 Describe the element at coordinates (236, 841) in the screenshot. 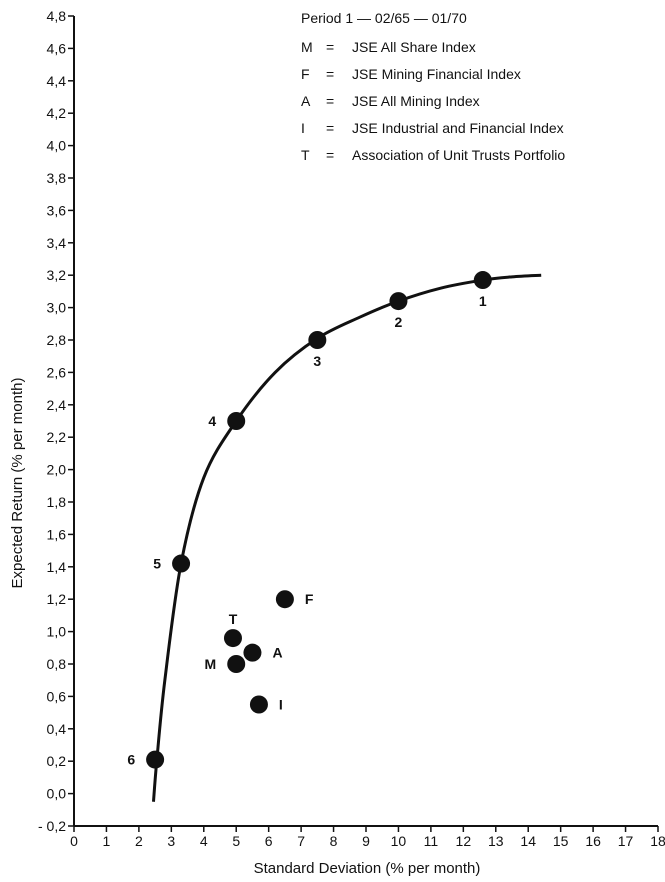

I see `x-tick-label: 5` at that location.